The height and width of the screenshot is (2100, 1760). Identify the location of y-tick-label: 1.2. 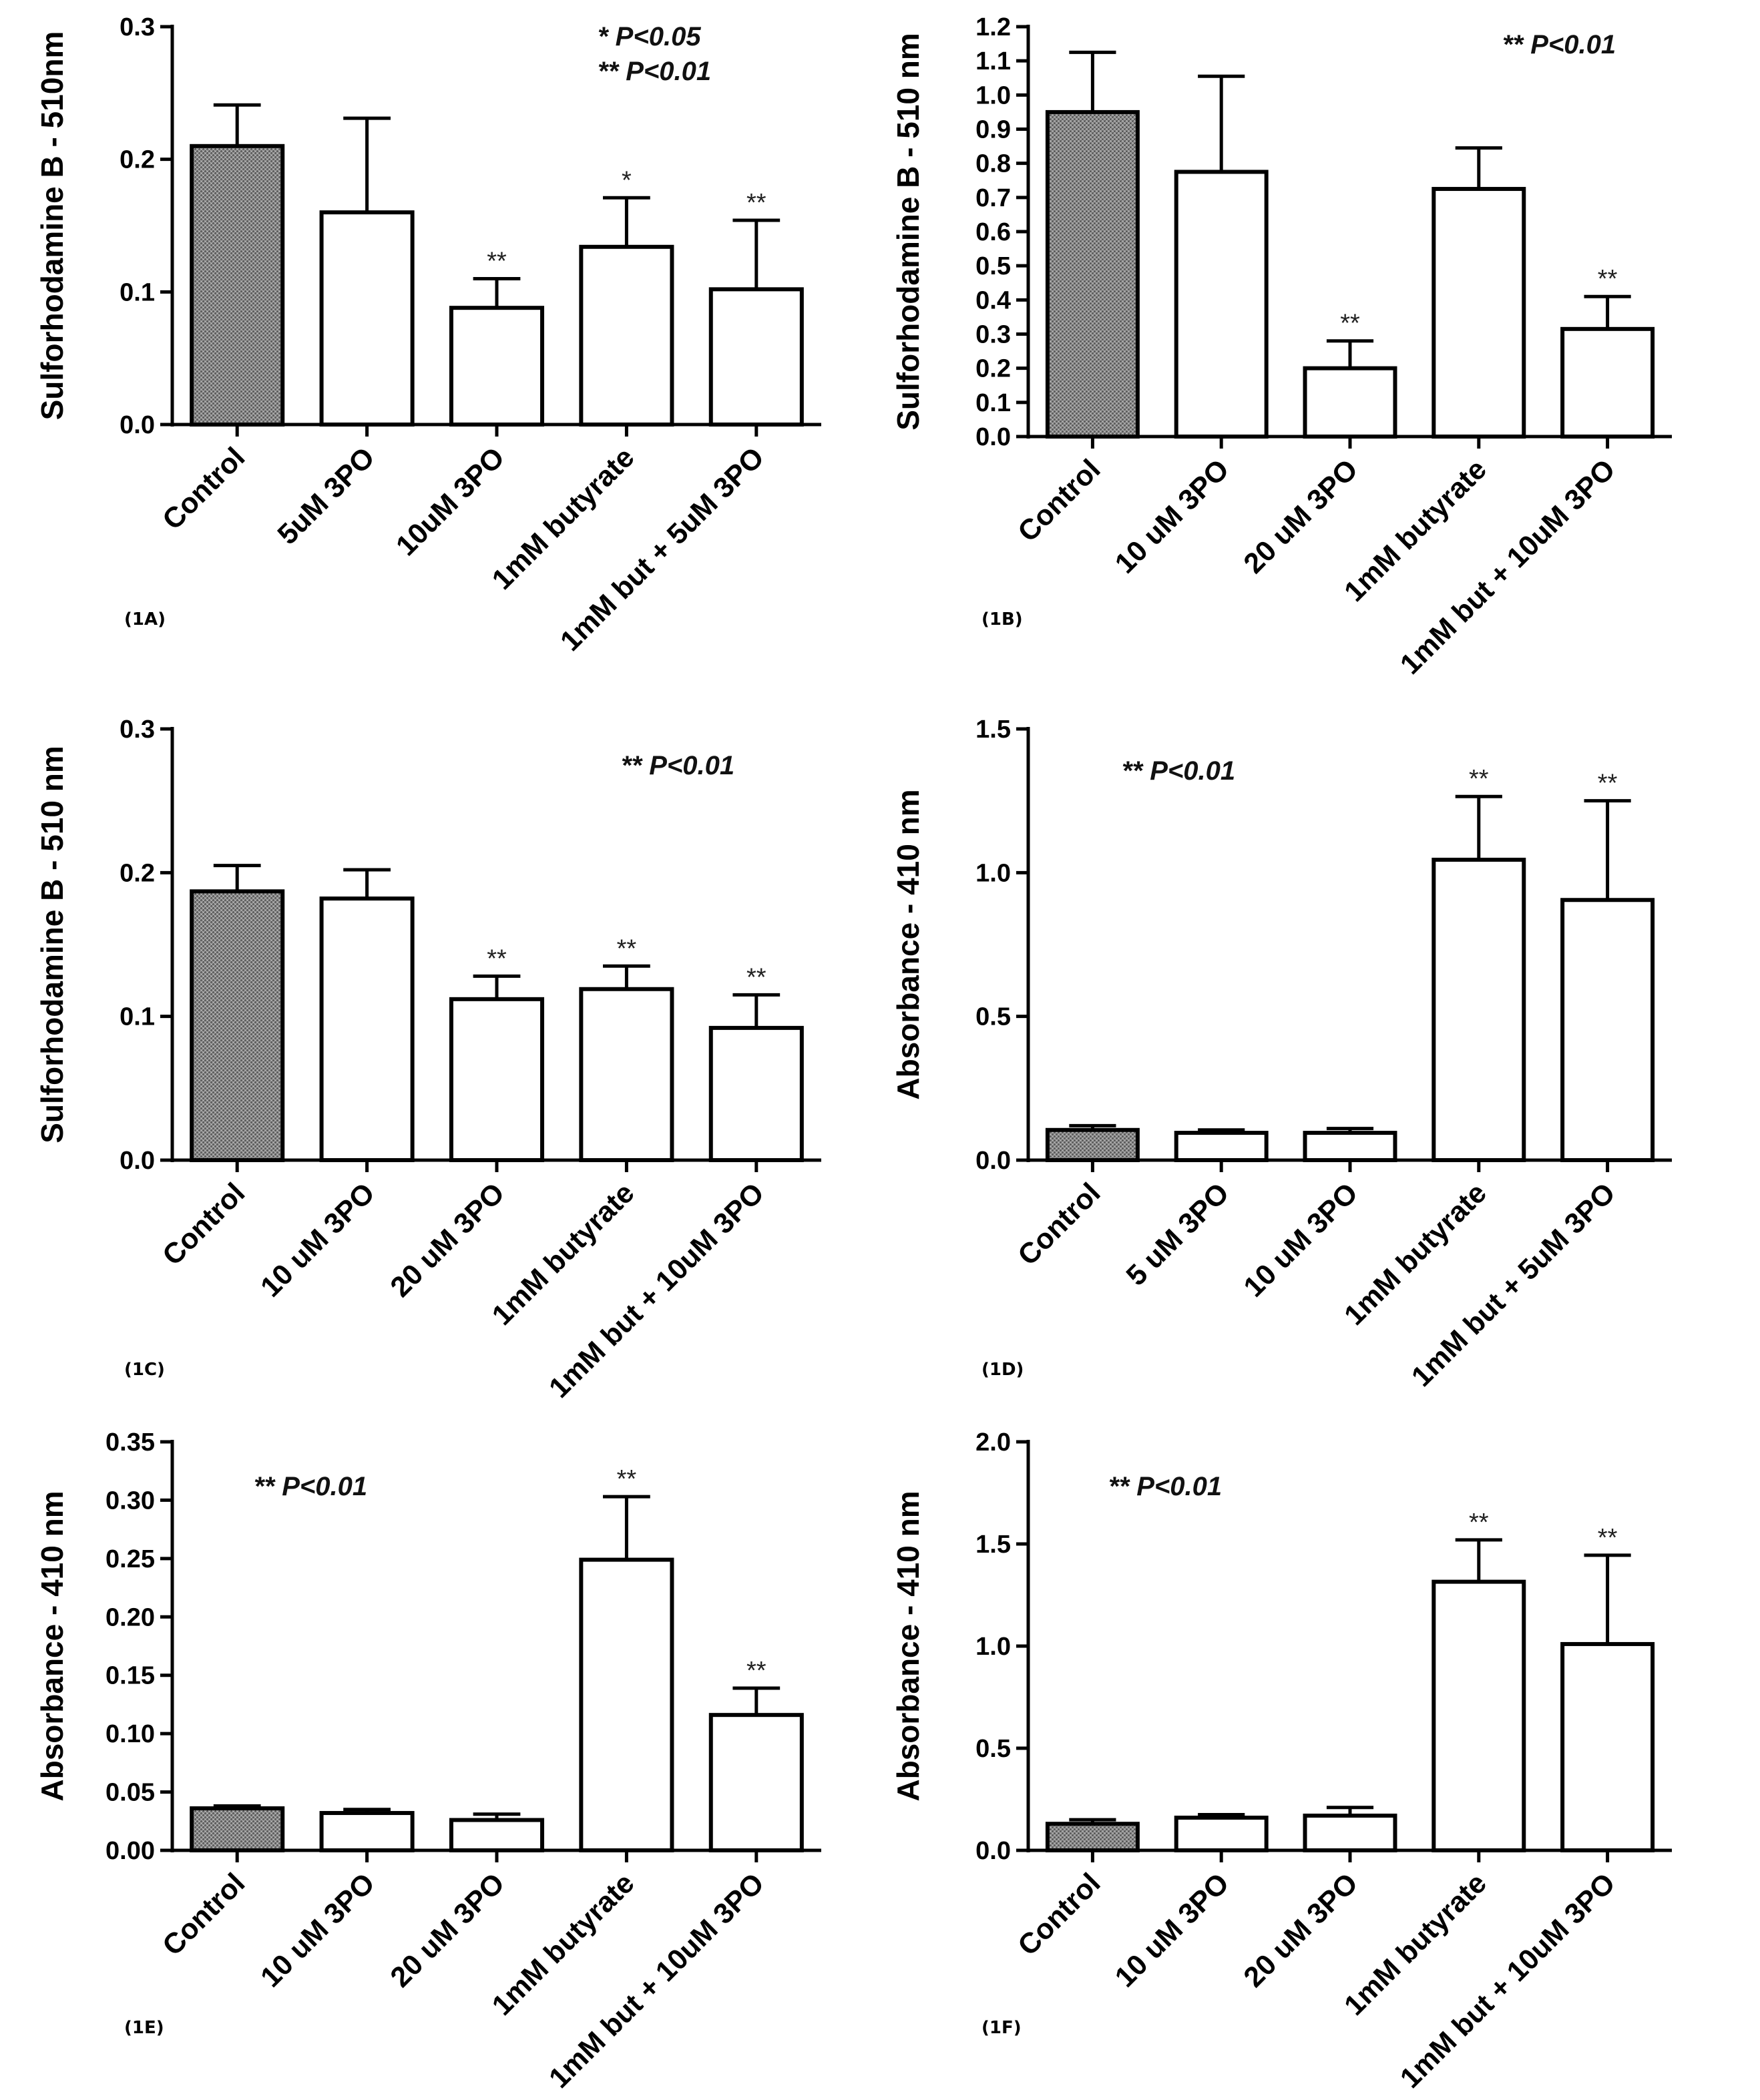
(993, 27).